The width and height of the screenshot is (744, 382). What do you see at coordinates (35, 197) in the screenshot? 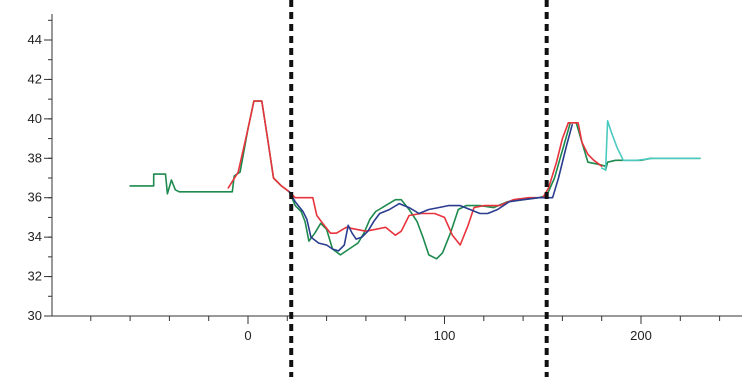
I see `y-tick-label: 36` at bounding box center [35, 197].